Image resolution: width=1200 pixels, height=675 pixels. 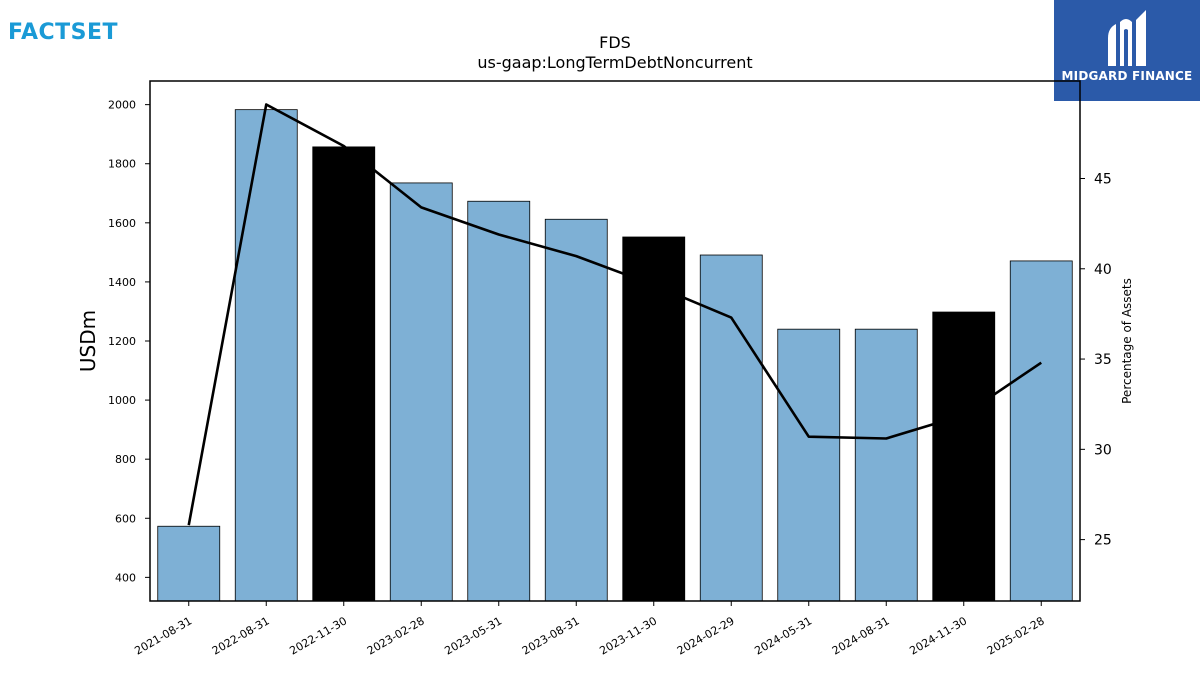 What do you see at coordinates (1103, 270) in the screenshot?
I see `y2-tick-label: 40` at bounding box center [1103, 270].